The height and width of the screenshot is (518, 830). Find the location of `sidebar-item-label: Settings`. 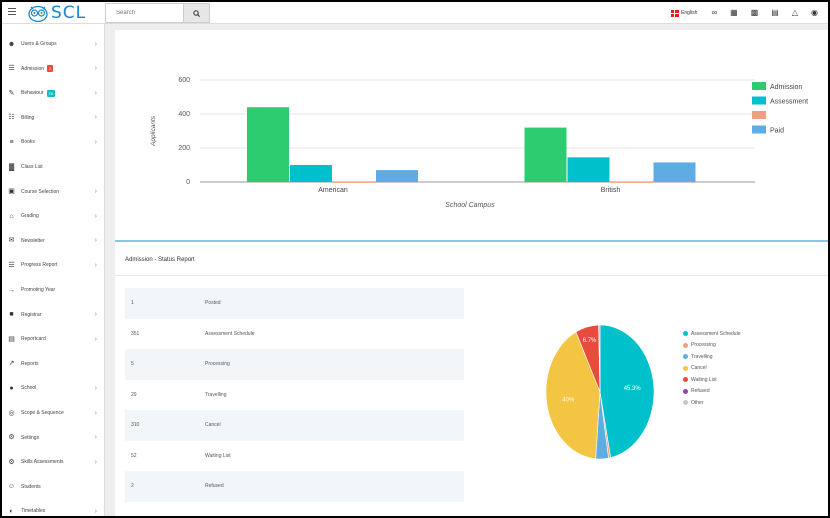

sidebar-item-label: Settings is located at coordinates (30, 437).